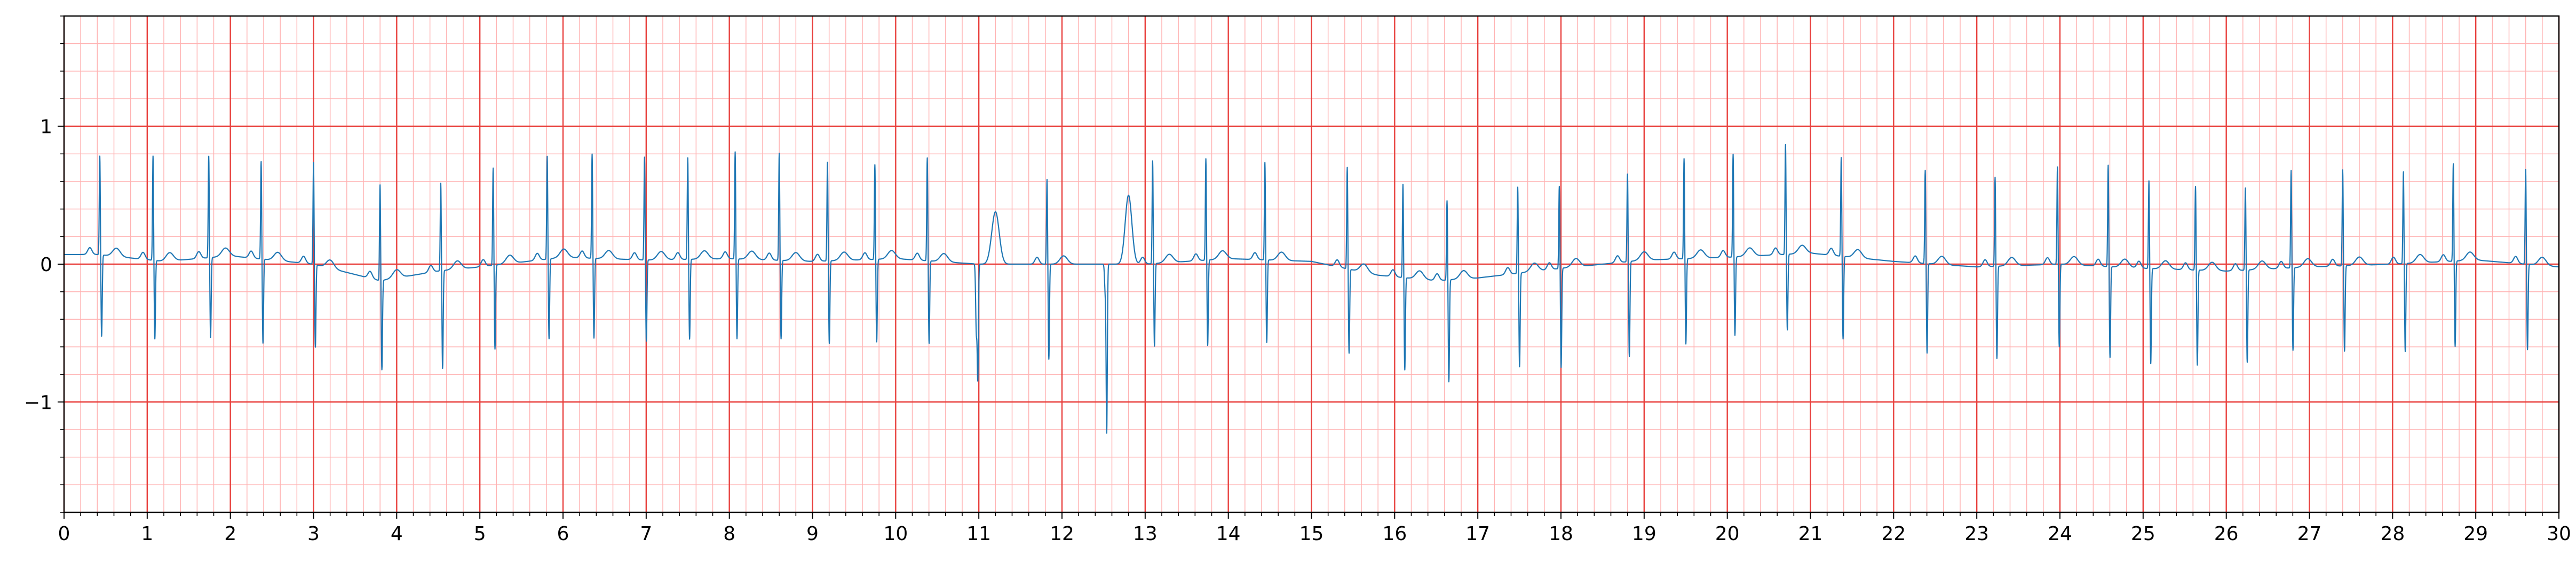  What do you see at coordinates (2559, 534) in the screenshot?
I see `x-tick-label: 30` at bounding box center [2559, 534].